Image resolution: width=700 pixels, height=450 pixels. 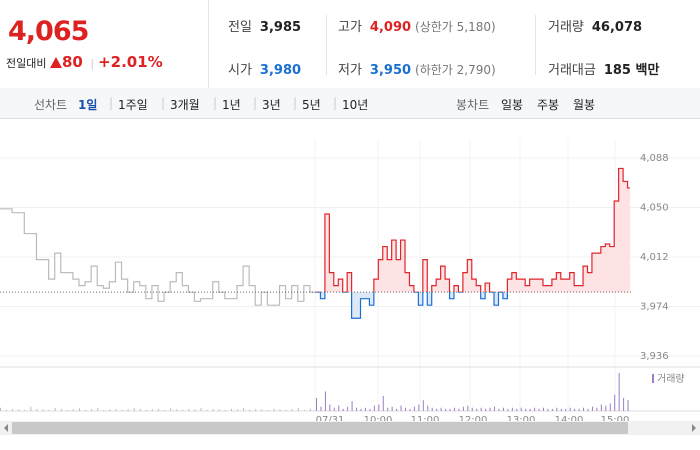 I want to click on scroll-right, so click(x=694, y=428).